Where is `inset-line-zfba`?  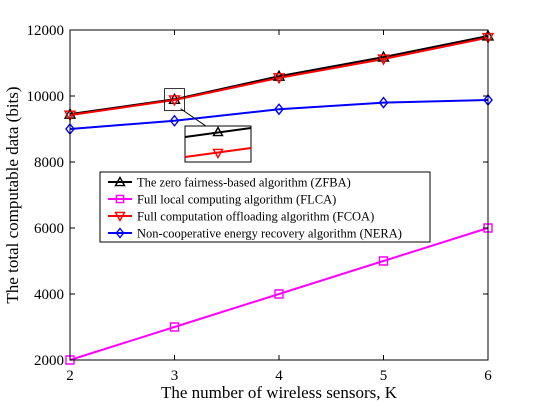 inset-line-zfba is located at coordinates (218, 132).